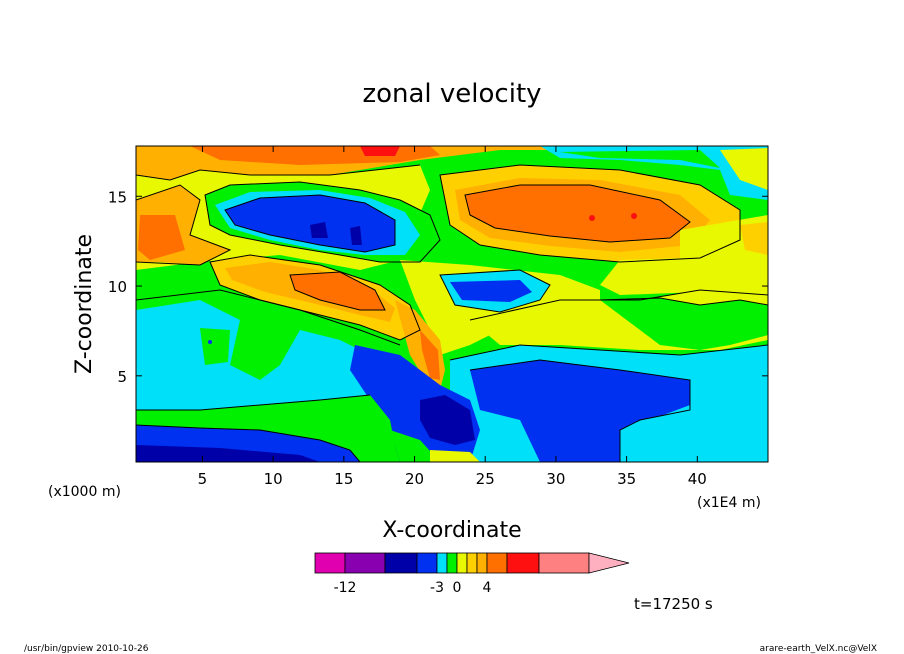 The width and height of the screenshot is (904, 654). I want to click on footer-left: /usr/bin/gpview 2010-10-26, so click(86, 649).